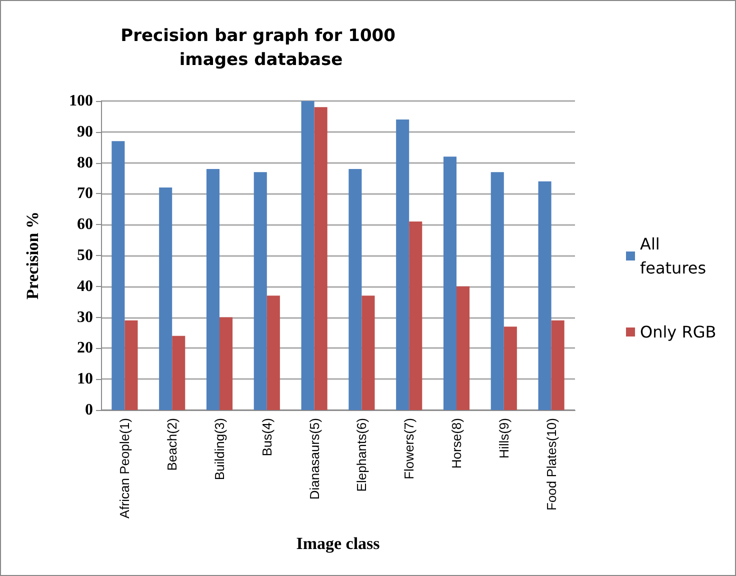  What do you see at coordinates (85, 286) in the screenshot?
I see `y-tick-label: 40` at bounding box center [85, 286].